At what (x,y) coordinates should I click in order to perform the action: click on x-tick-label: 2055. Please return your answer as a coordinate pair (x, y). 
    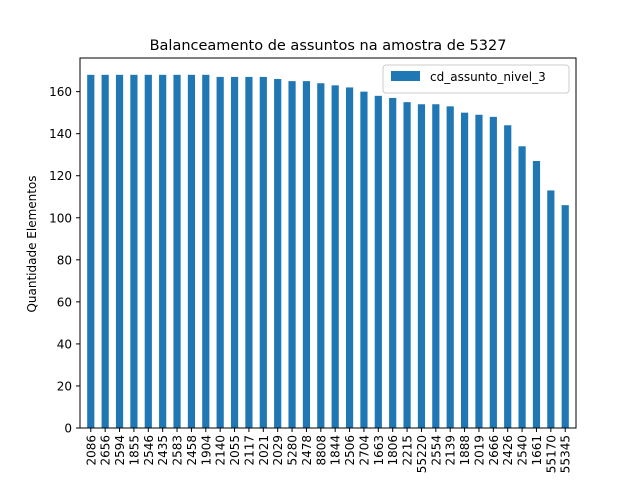
    Looking at the image, I should click on (235, 450).